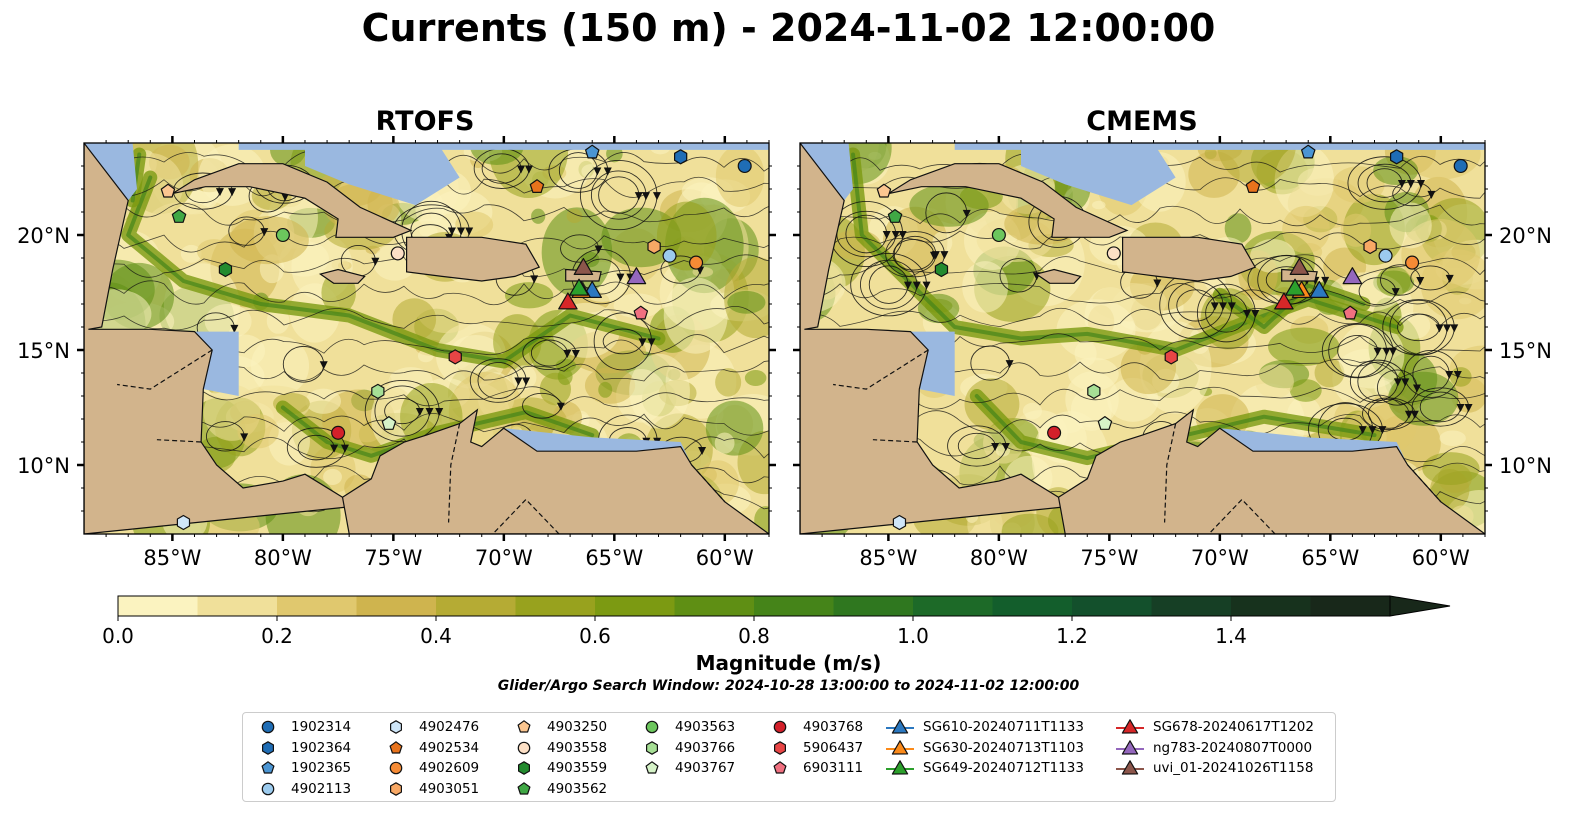  I want to click on platform-marker-uvi_01-20241026T1158, so click(583, 266).